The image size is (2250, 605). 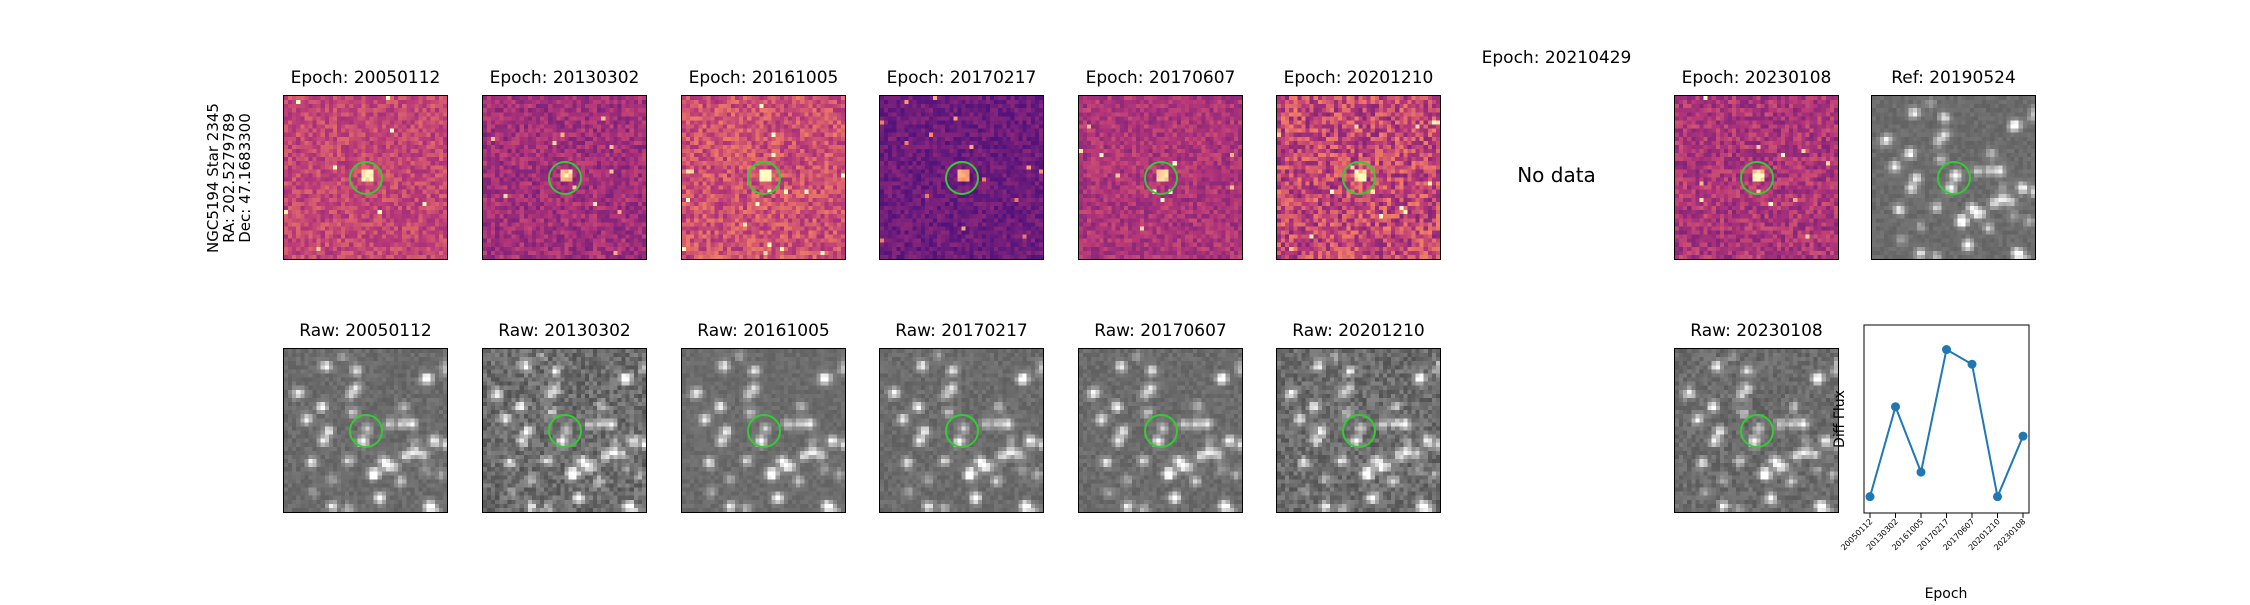 What do you see at coordinates (1557, 175) in the screenshot?
I see `no-data-text: No data` at bounding box center [1557, 175].